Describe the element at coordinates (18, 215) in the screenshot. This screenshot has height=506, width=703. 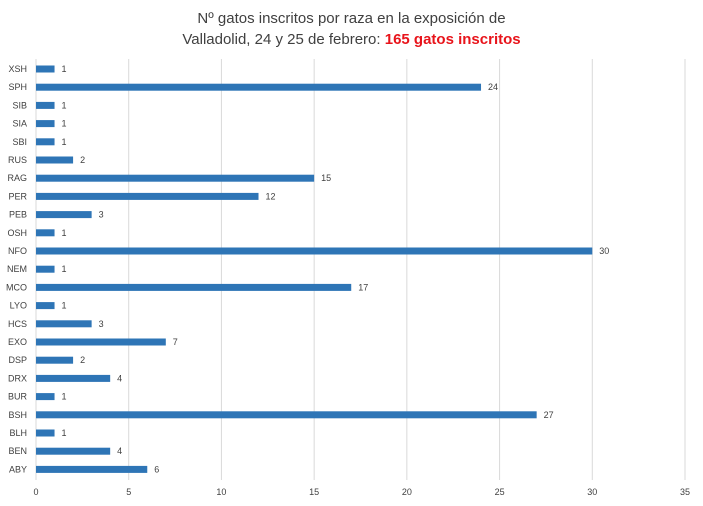
I see `category-label: PEB` at that location.